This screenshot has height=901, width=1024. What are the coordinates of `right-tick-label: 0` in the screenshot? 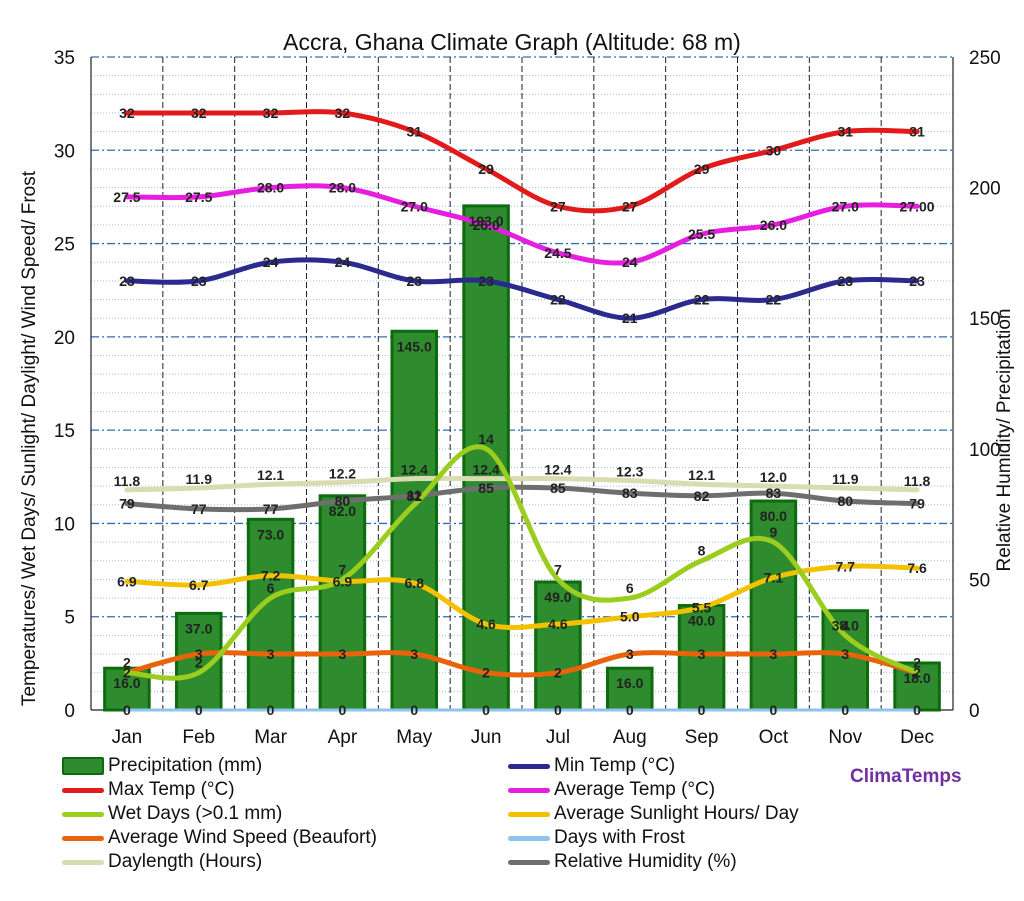 It's located at (974, 711).